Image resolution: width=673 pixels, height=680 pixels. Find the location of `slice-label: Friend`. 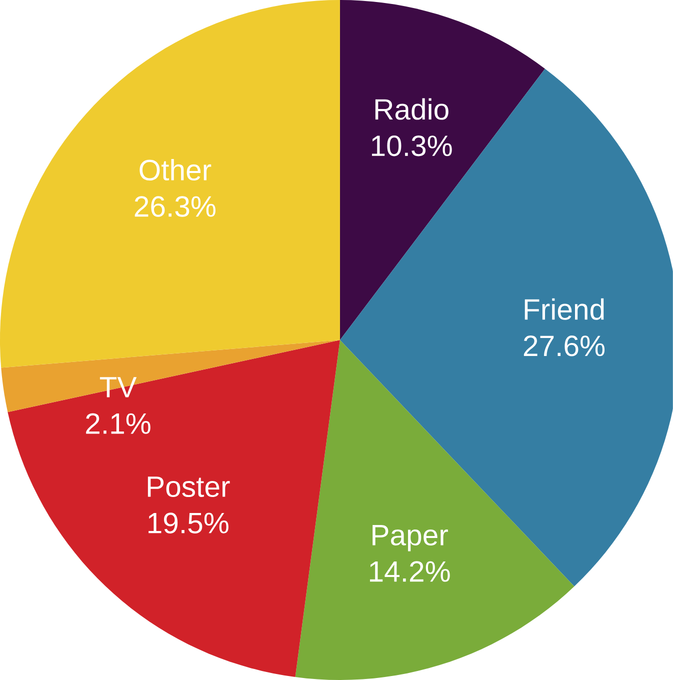

slice-label: Friend is located at coordinates (564, 309).